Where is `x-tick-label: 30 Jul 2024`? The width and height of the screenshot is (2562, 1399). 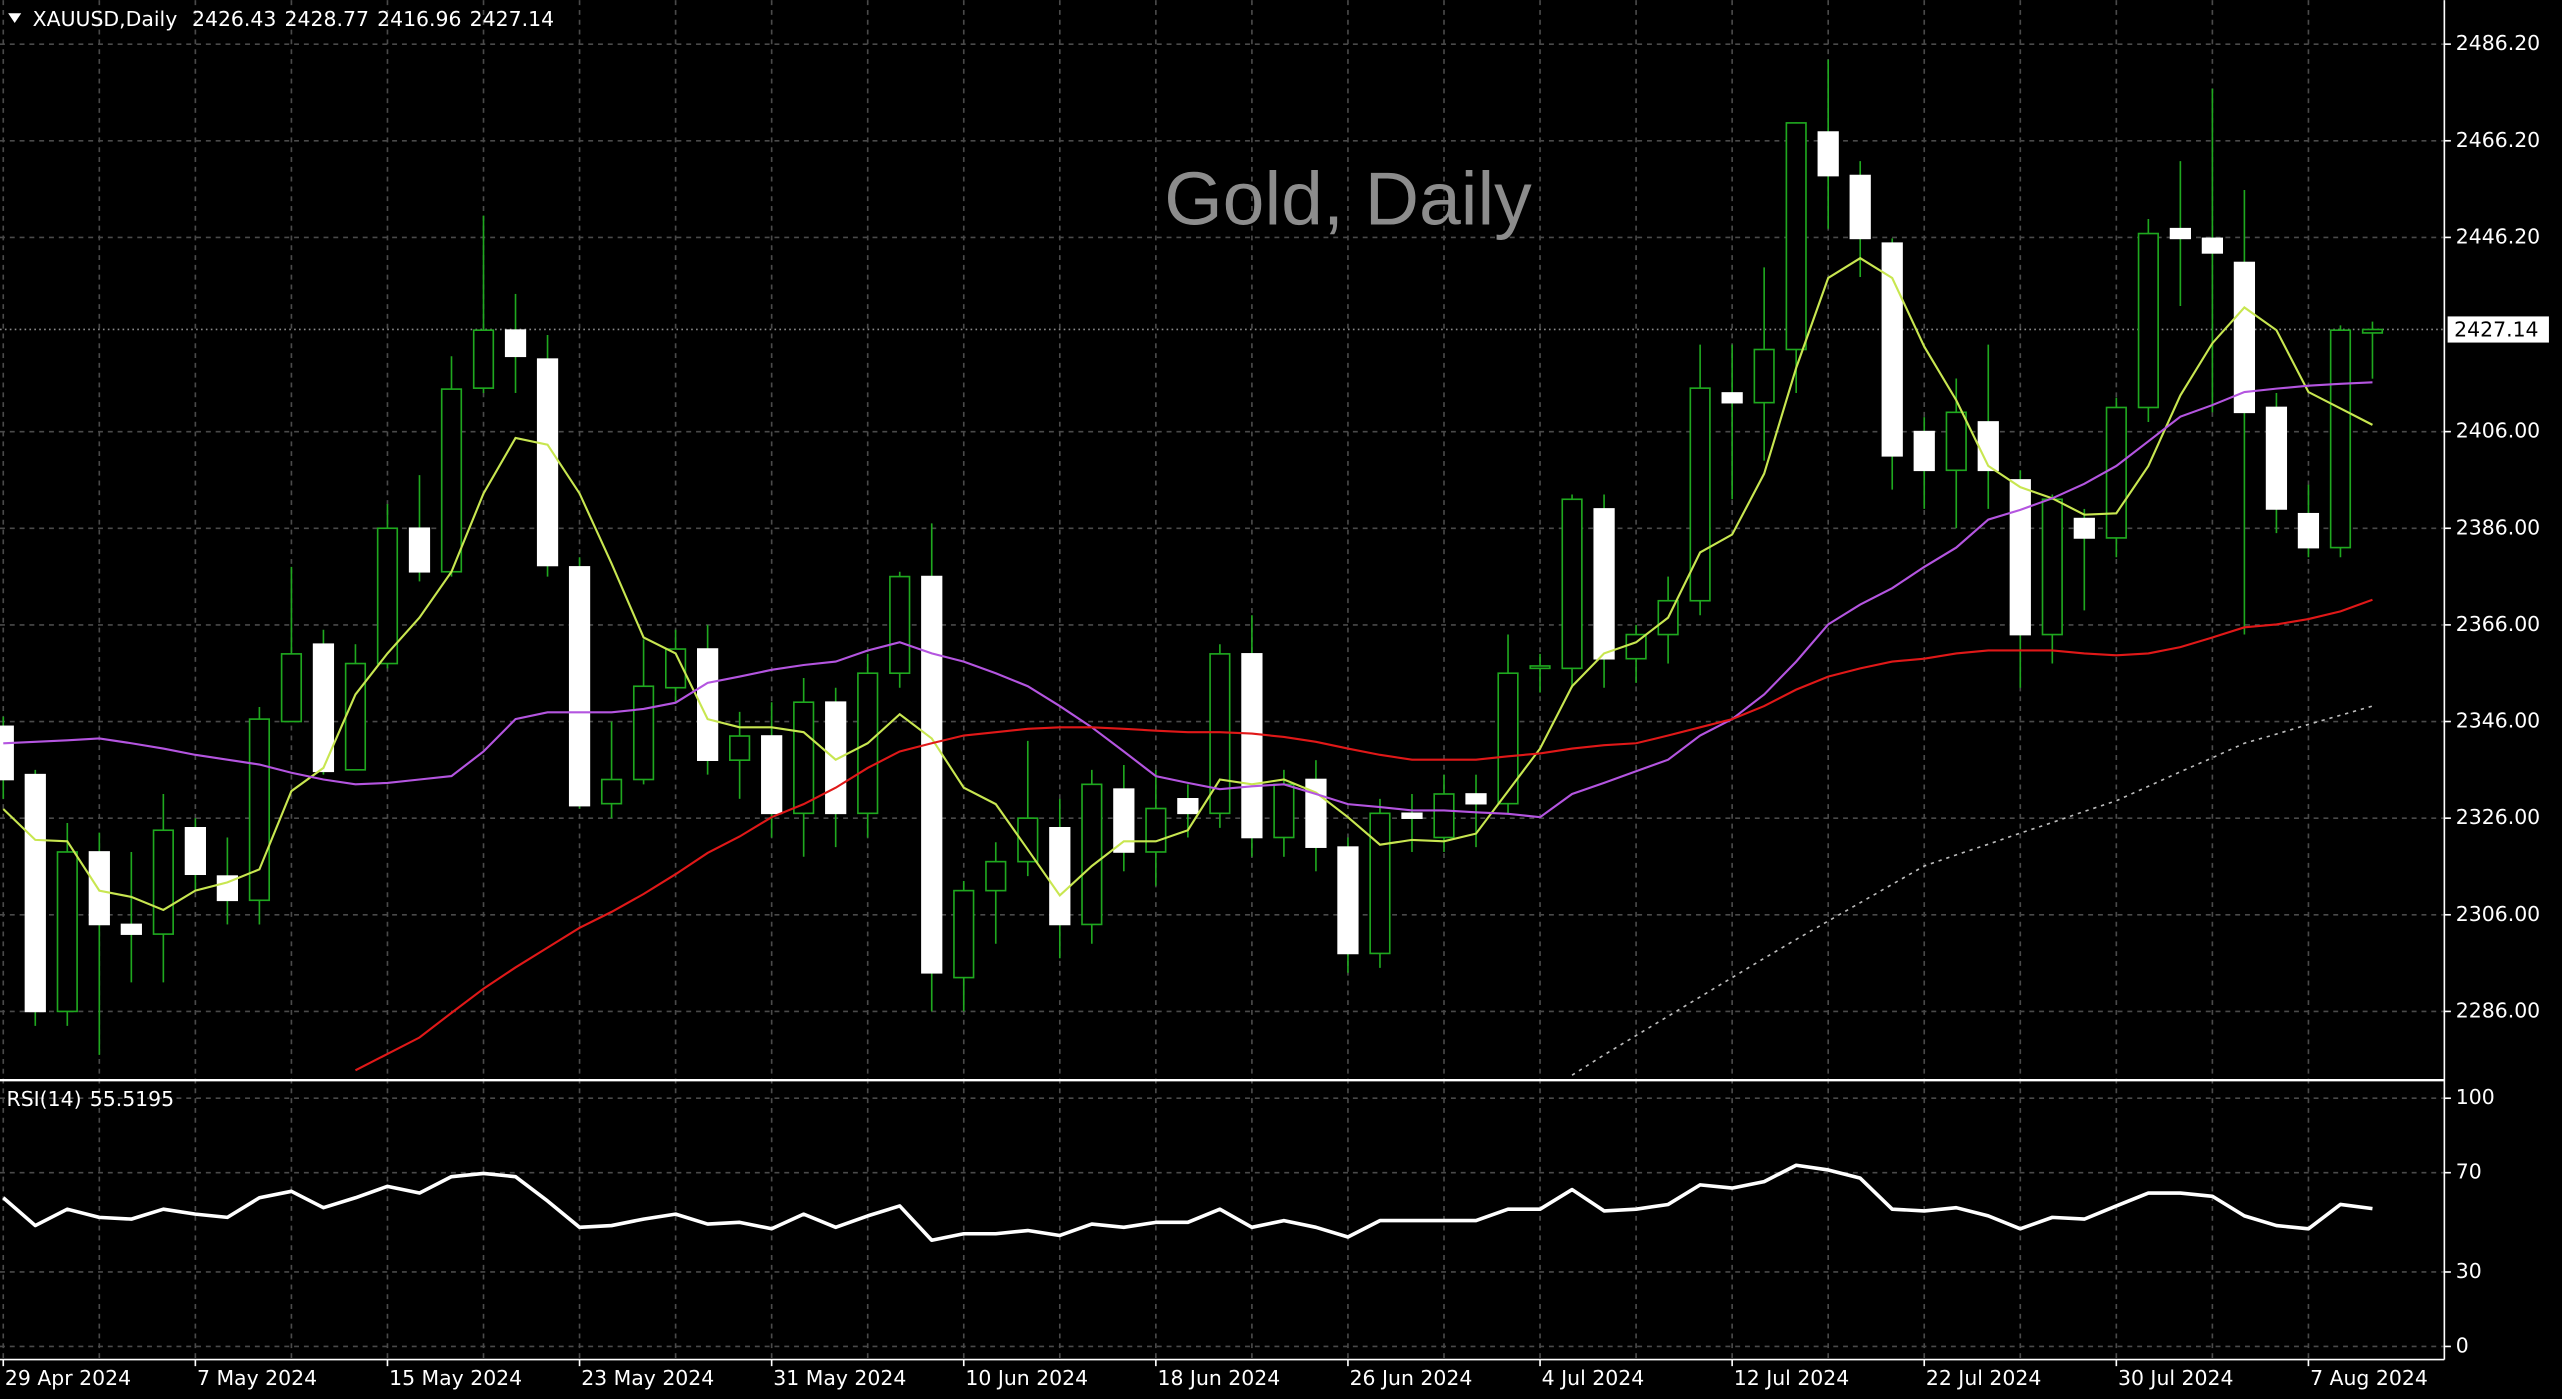
x-tick-label: 30 Jul 2024 is located at coordinates (2175, 1378).